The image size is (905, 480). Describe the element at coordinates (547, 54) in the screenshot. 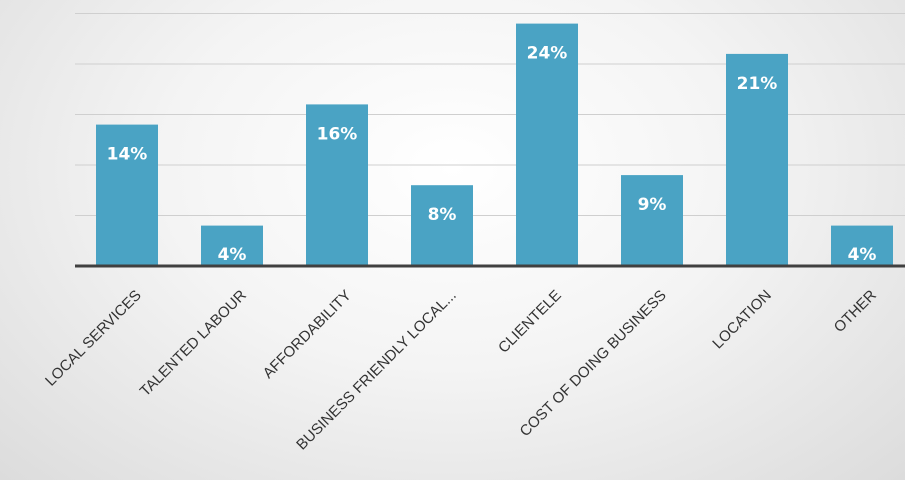

I see `data-label: 24%` at that location.